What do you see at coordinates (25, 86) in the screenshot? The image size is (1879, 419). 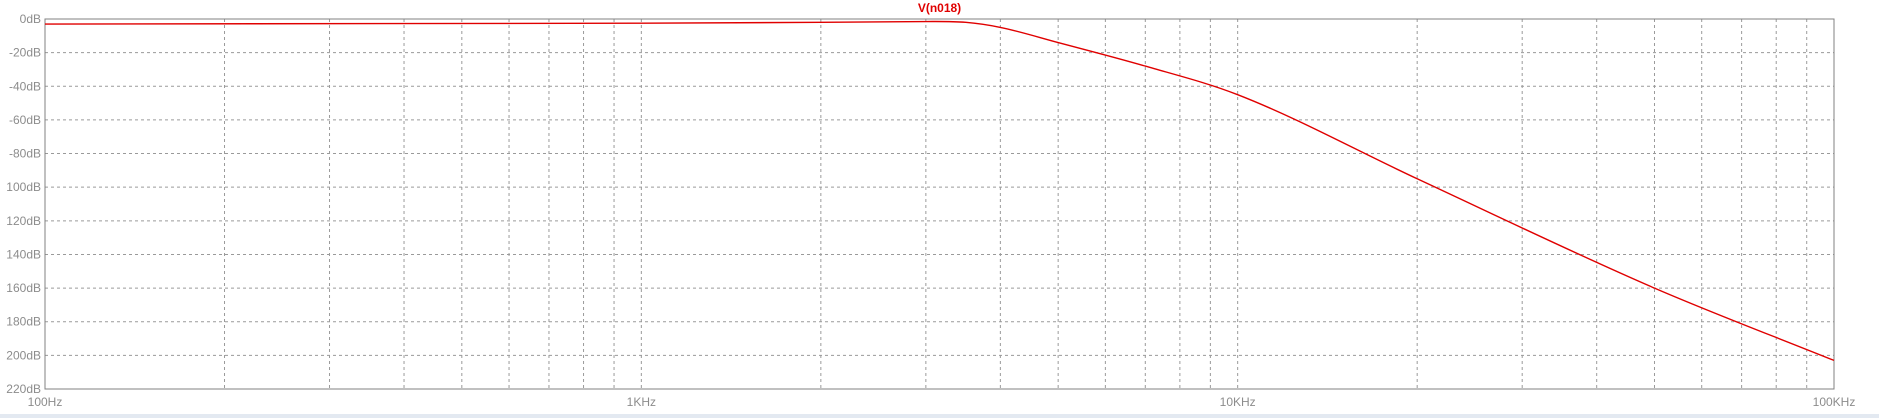 I see `y-tick-label: -40dB` at bounding box center [25, 86].